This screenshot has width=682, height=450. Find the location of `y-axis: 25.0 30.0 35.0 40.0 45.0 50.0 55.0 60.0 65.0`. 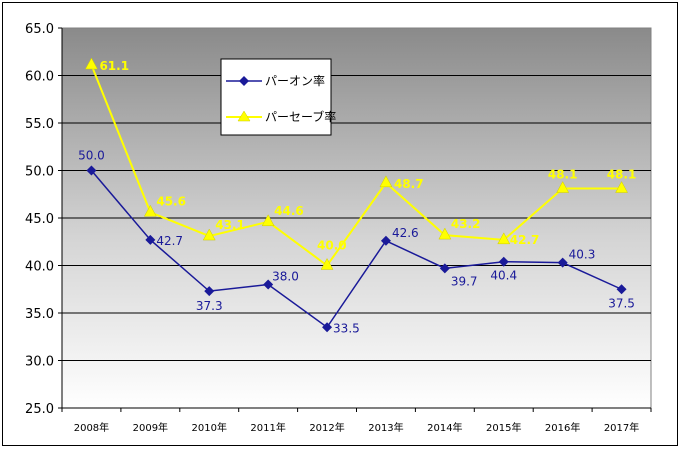

y-axis: 25.0 30.0 35.0 40.0 45.0 50.0 55.0 60.0 65.0 is located at coordinates (44, 219).